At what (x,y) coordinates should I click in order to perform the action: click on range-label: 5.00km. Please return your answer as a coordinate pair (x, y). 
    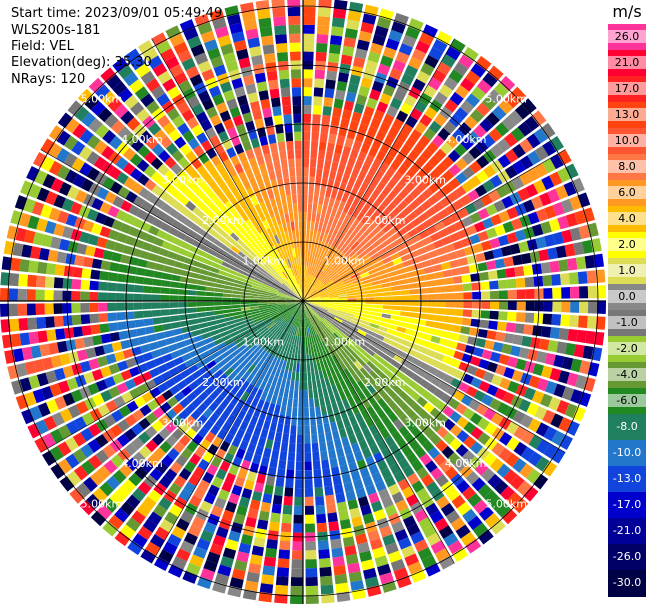
    Looking at the image, I should click on (102, 503).